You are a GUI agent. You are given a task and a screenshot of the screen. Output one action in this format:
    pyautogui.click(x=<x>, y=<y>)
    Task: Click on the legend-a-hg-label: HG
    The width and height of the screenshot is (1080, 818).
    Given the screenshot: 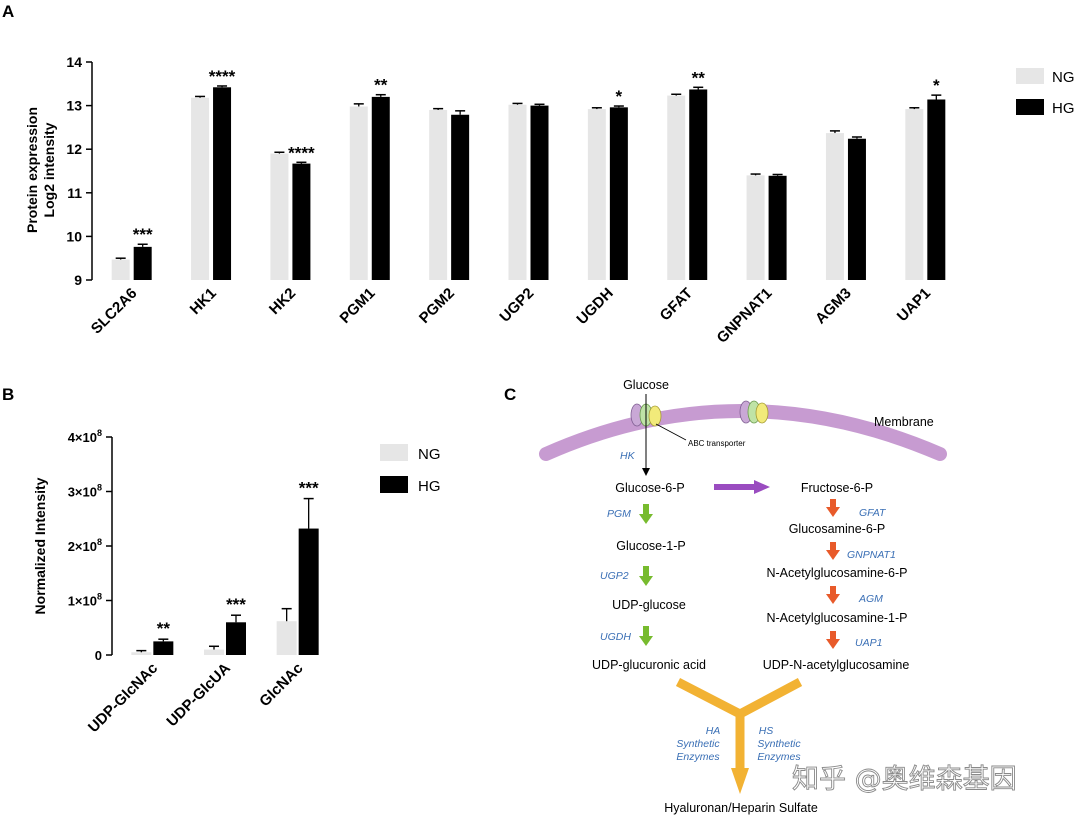 What is the action you would take?
    pyautogui.click(x=1063, y=108)
    